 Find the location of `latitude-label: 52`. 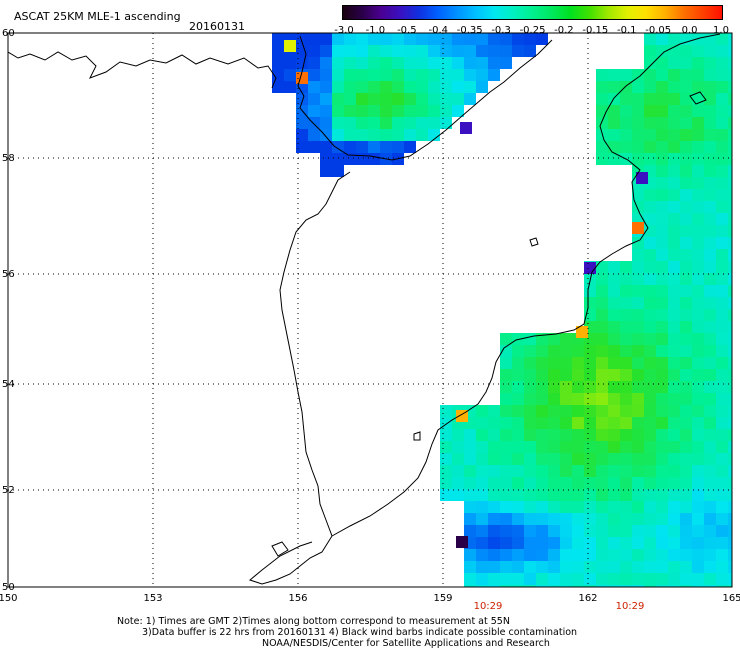

latitude-label: 52 is located at coordinates (8, 490).